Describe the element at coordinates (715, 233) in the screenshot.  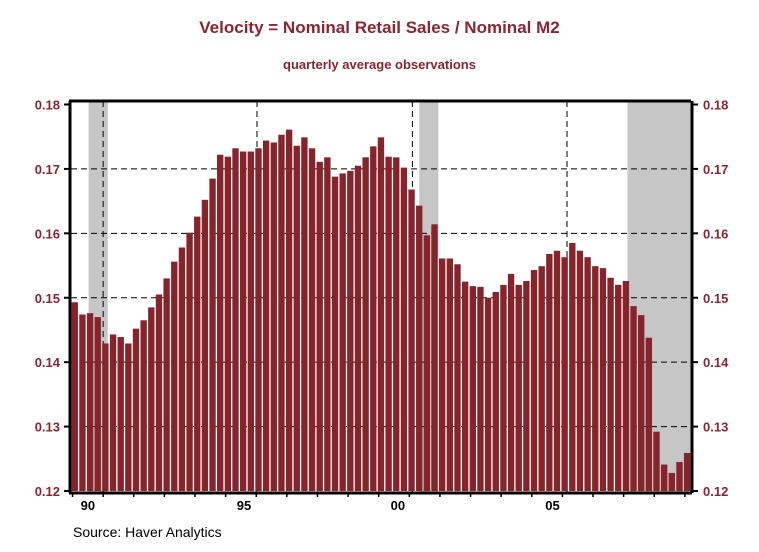
I see `y-tick-label-right: 0.16` at that location.